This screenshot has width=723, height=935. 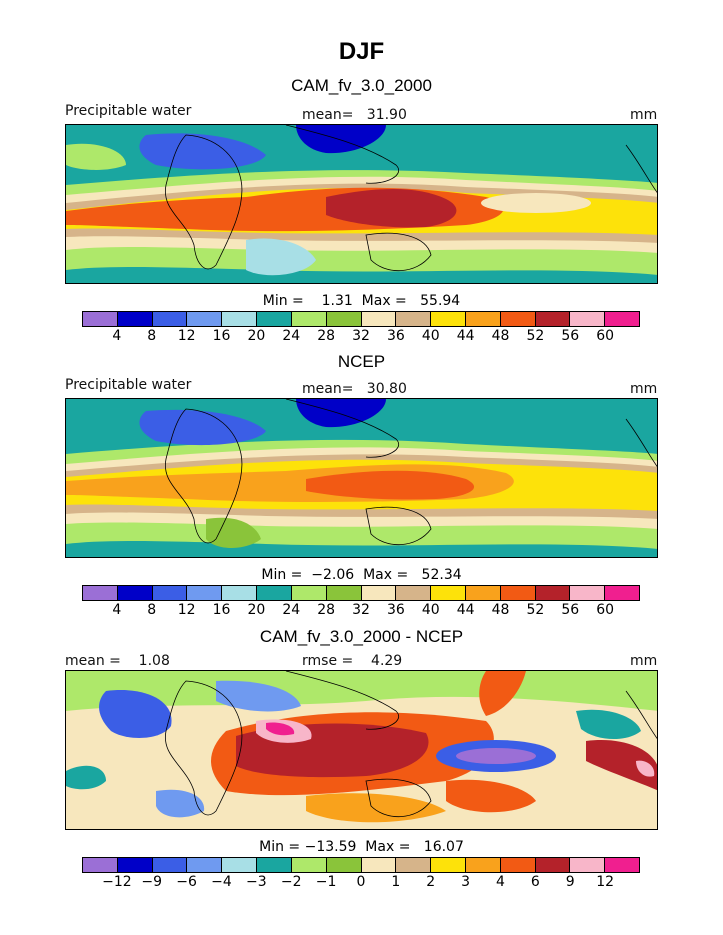 I want to click on main-title: DJF, so click(x=361, y=51).